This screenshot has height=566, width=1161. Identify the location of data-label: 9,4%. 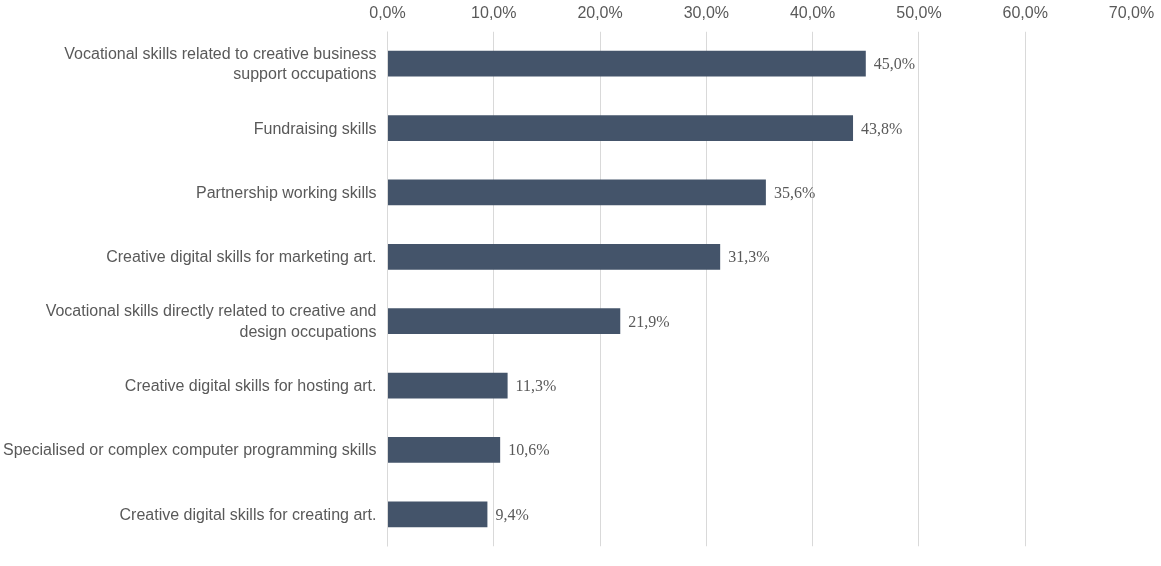
(512, 514).